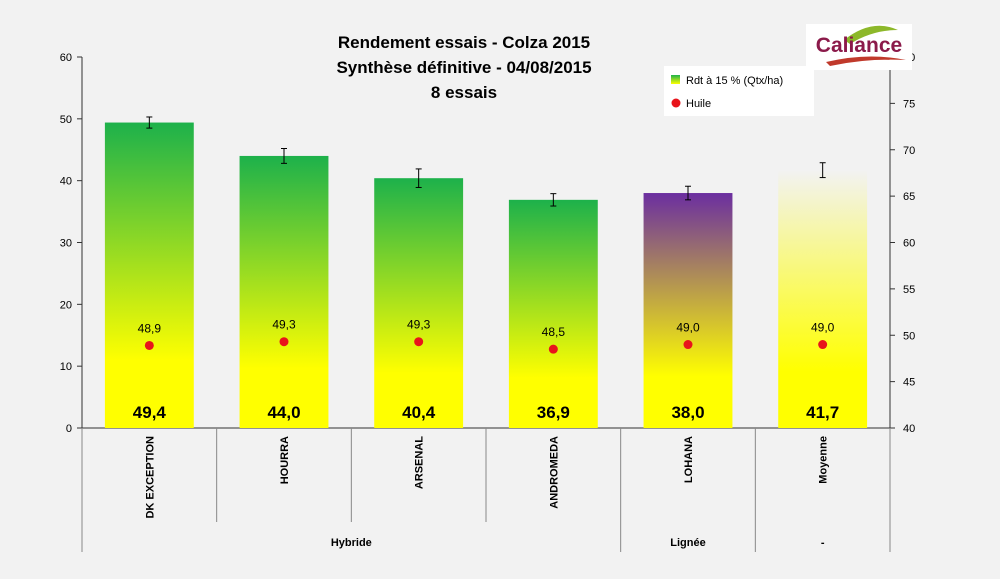 The height and width of the screenshot is (579, 1000). I want to click on left-axis-tick-label: 30, so click(66, 244).